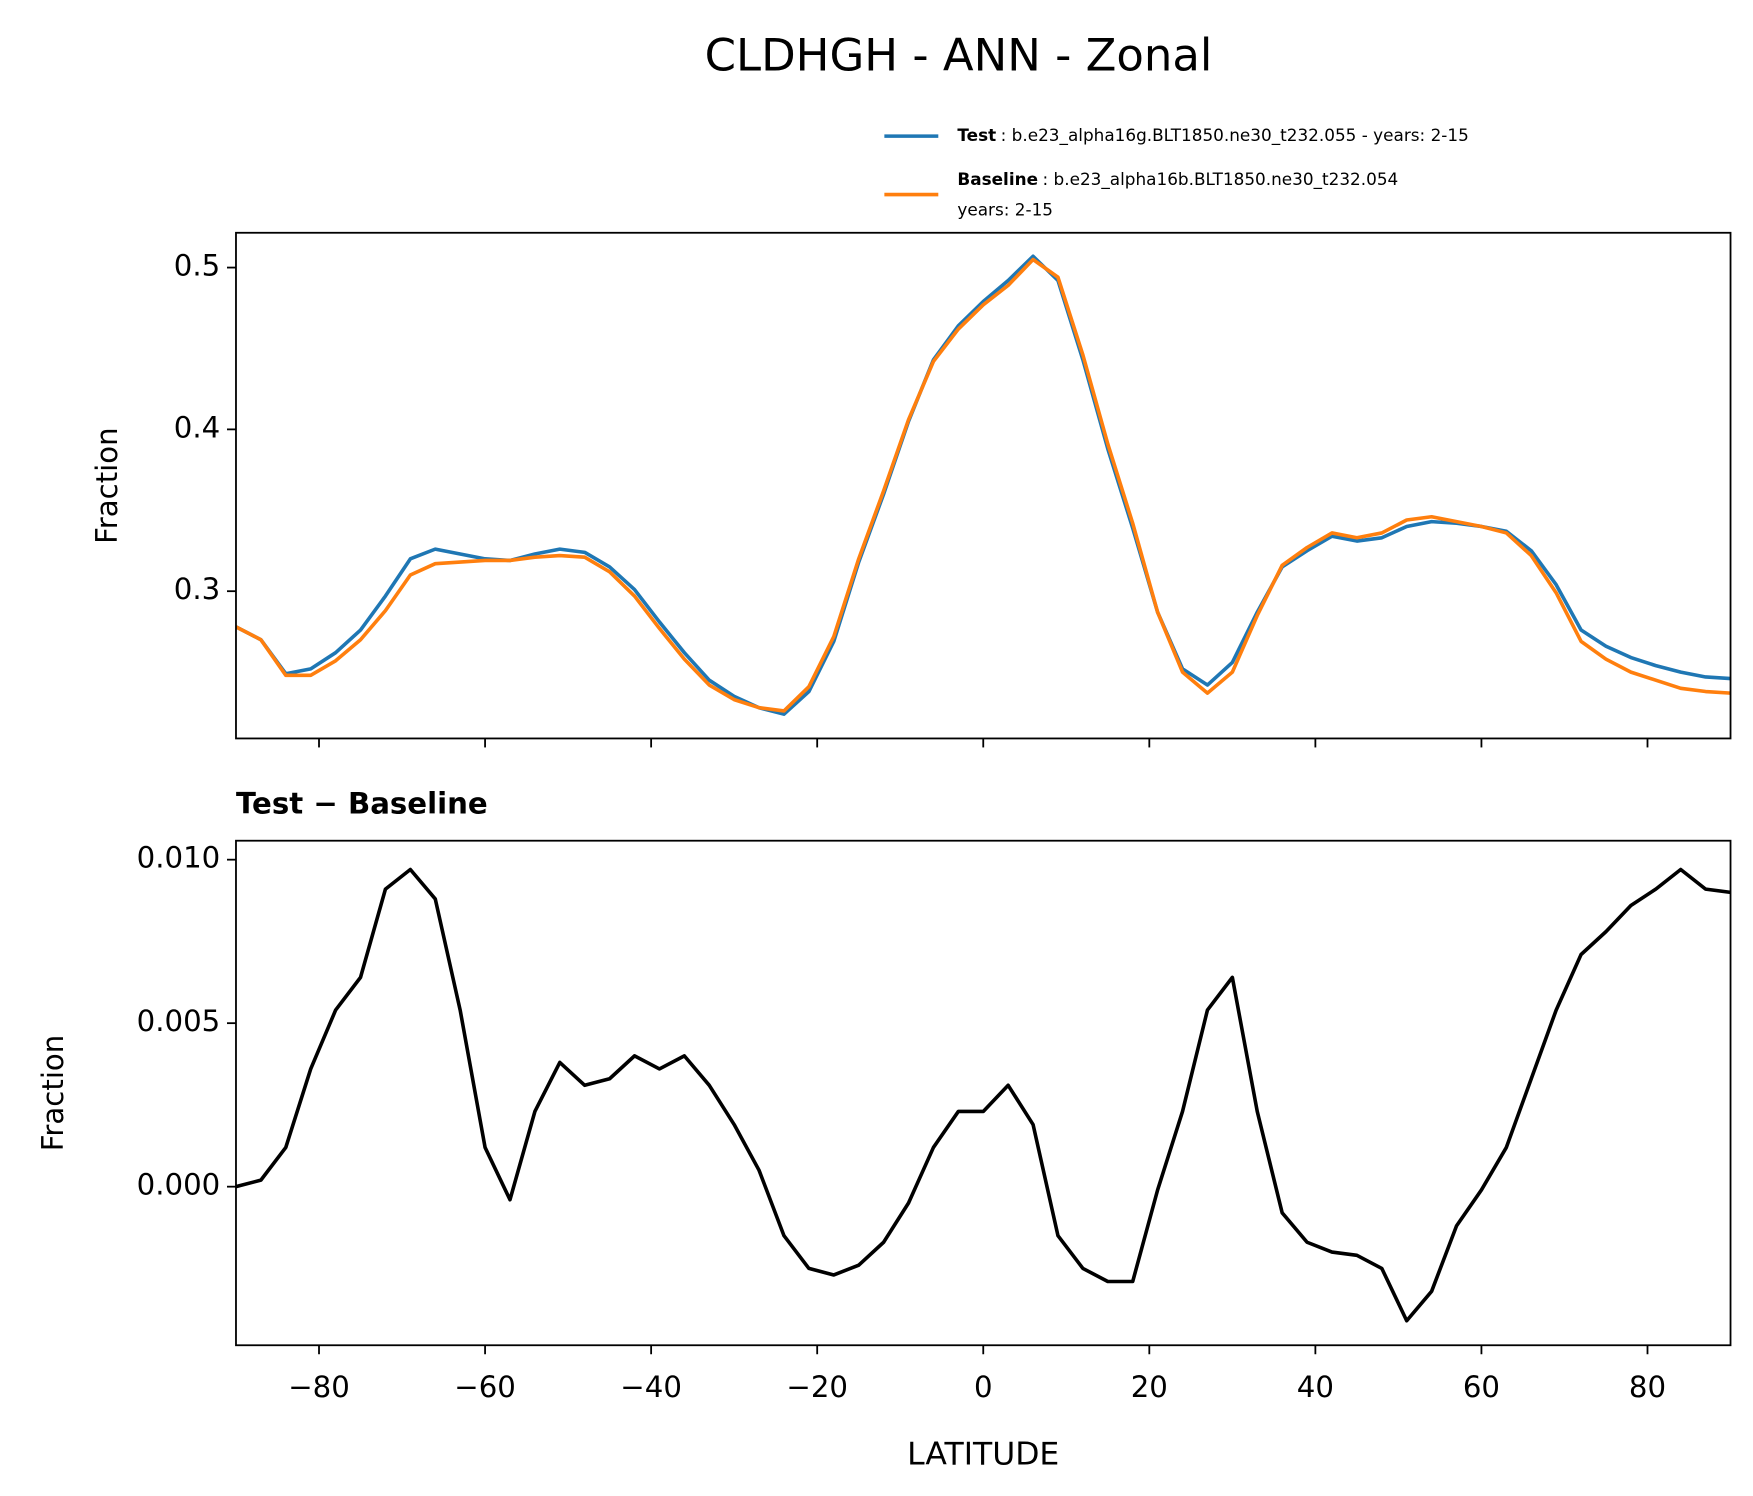 The width and height of the screenshot is (1753, 1496). I want to click on x-tick-label: 20, so click(1149, 1387).